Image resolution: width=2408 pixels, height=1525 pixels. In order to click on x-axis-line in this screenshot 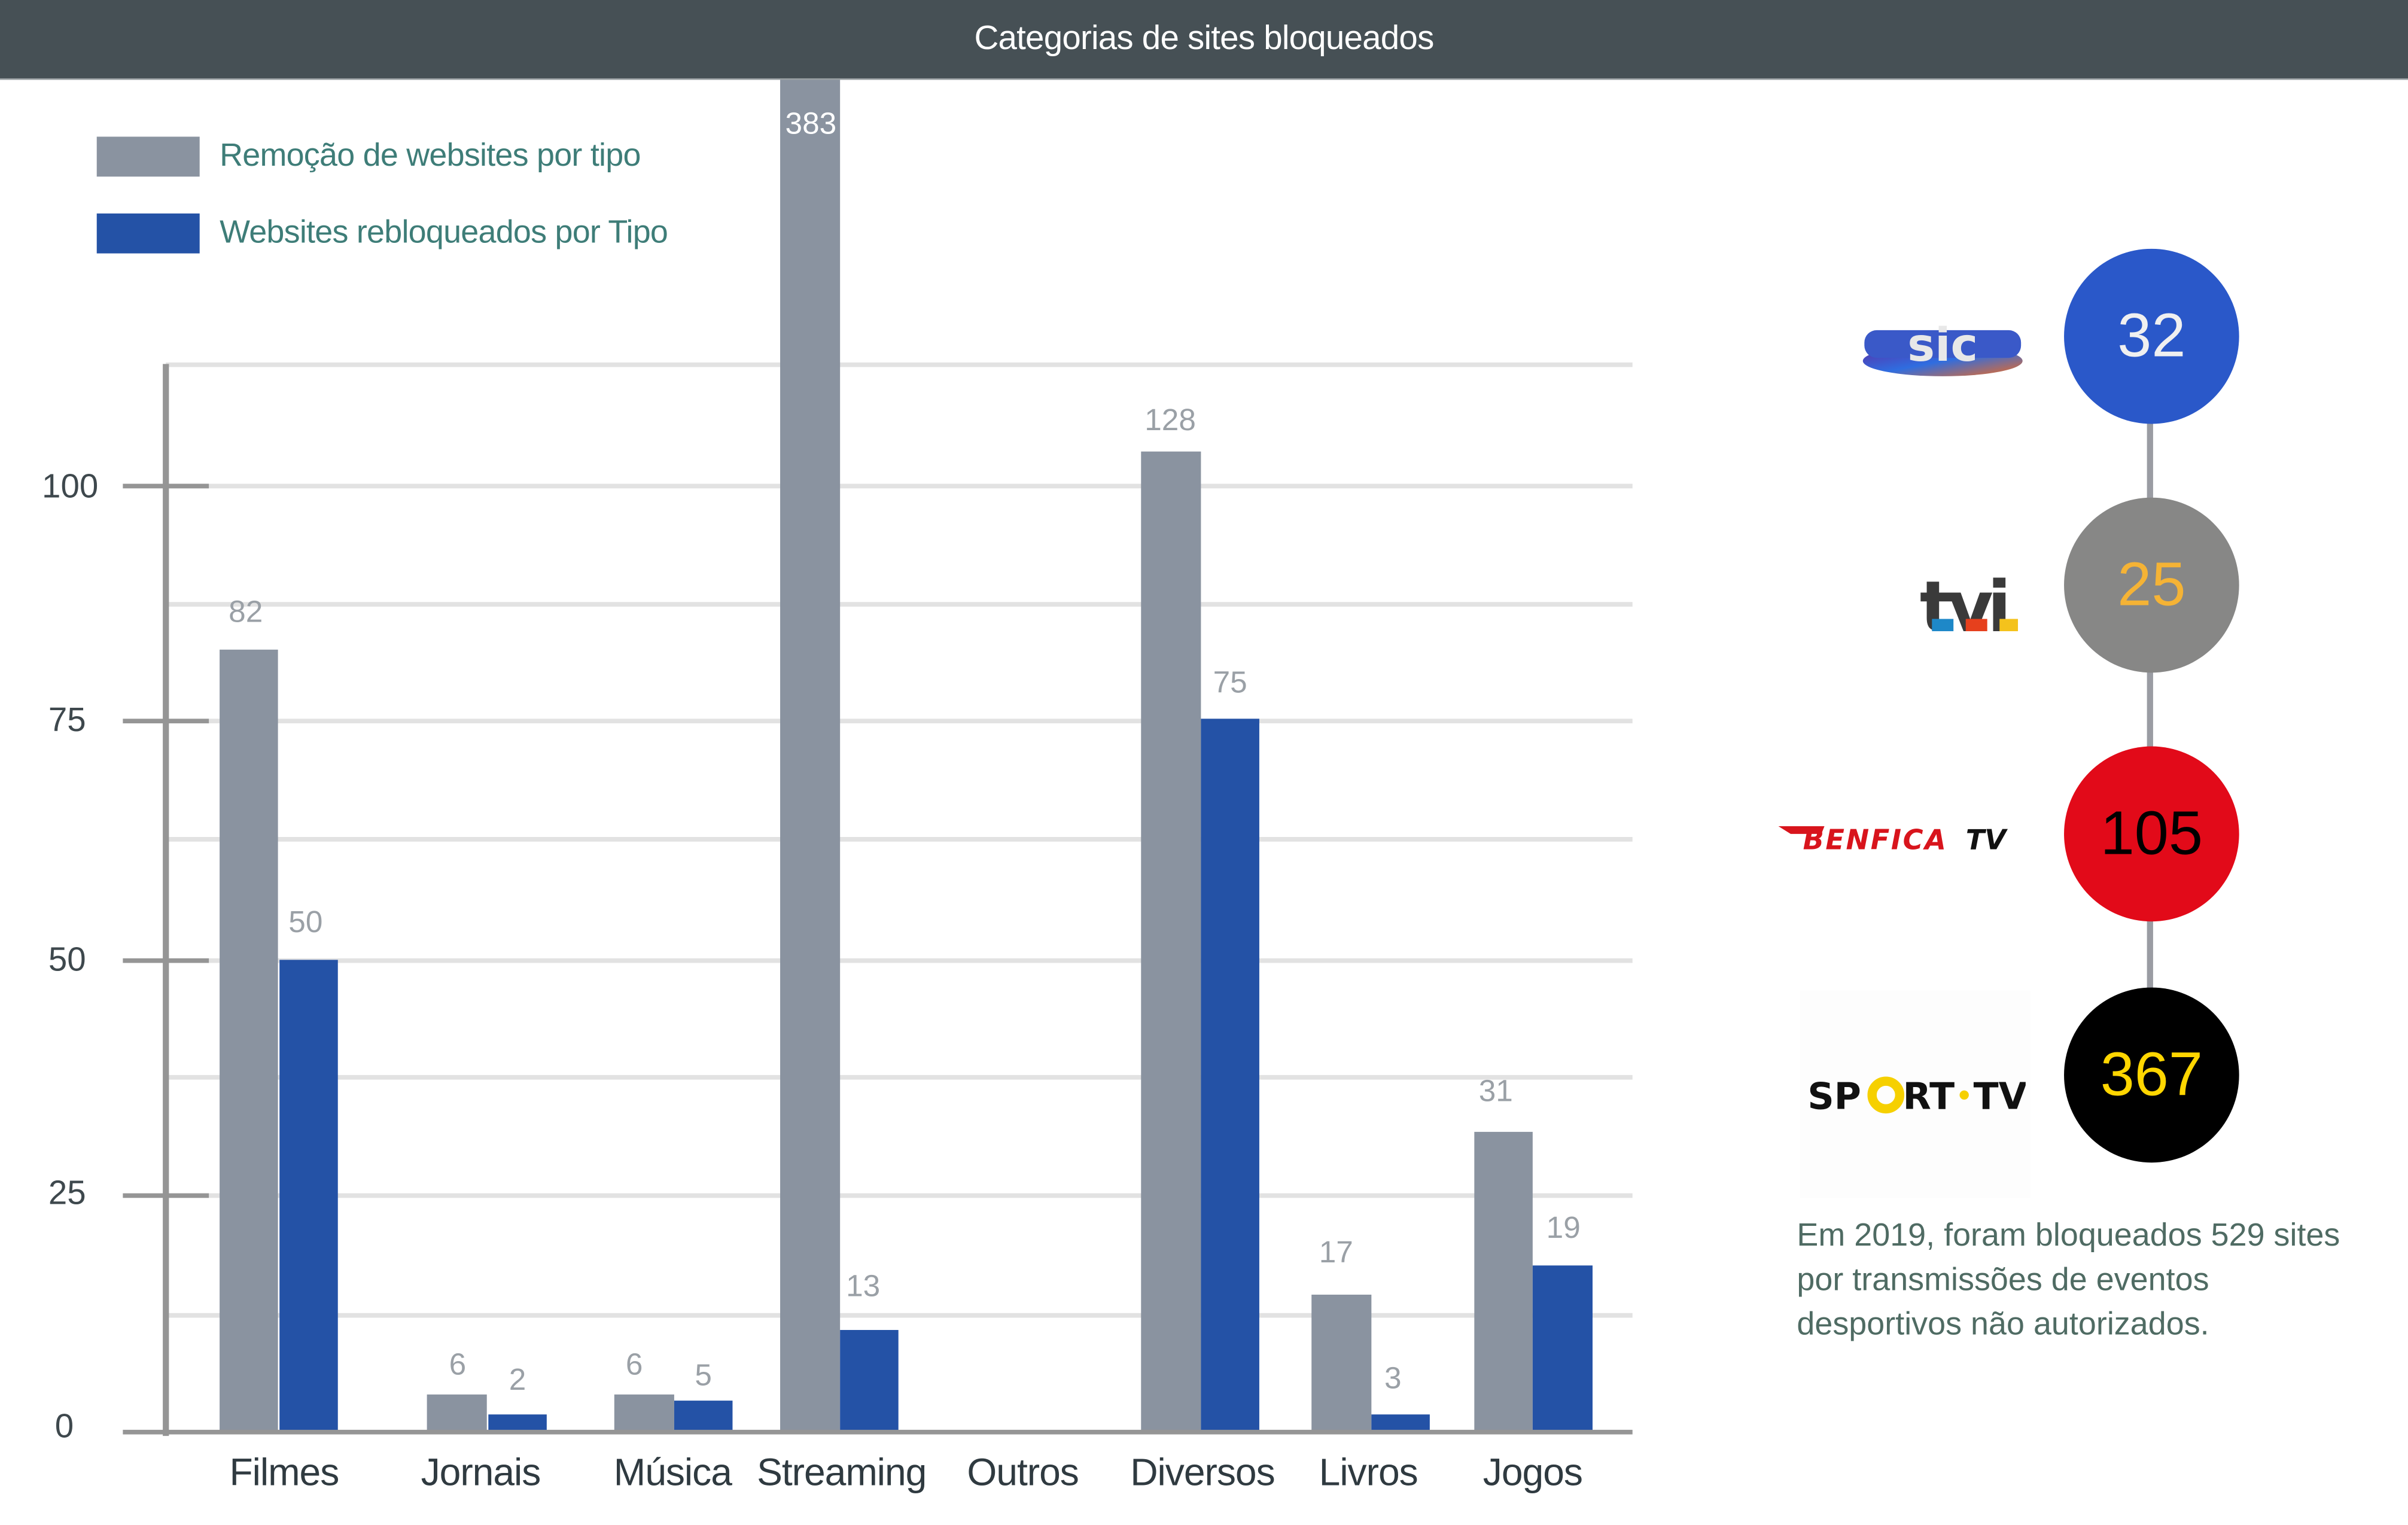, I will do `click(878, 1432)`.